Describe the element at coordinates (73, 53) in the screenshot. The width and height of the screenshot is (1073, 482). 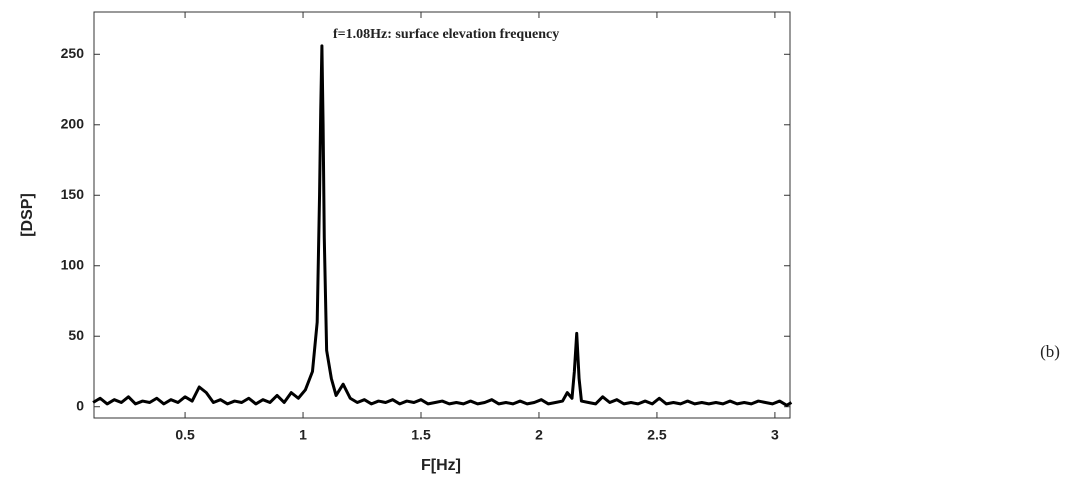
I see `y-tick-label: 250` at that location.